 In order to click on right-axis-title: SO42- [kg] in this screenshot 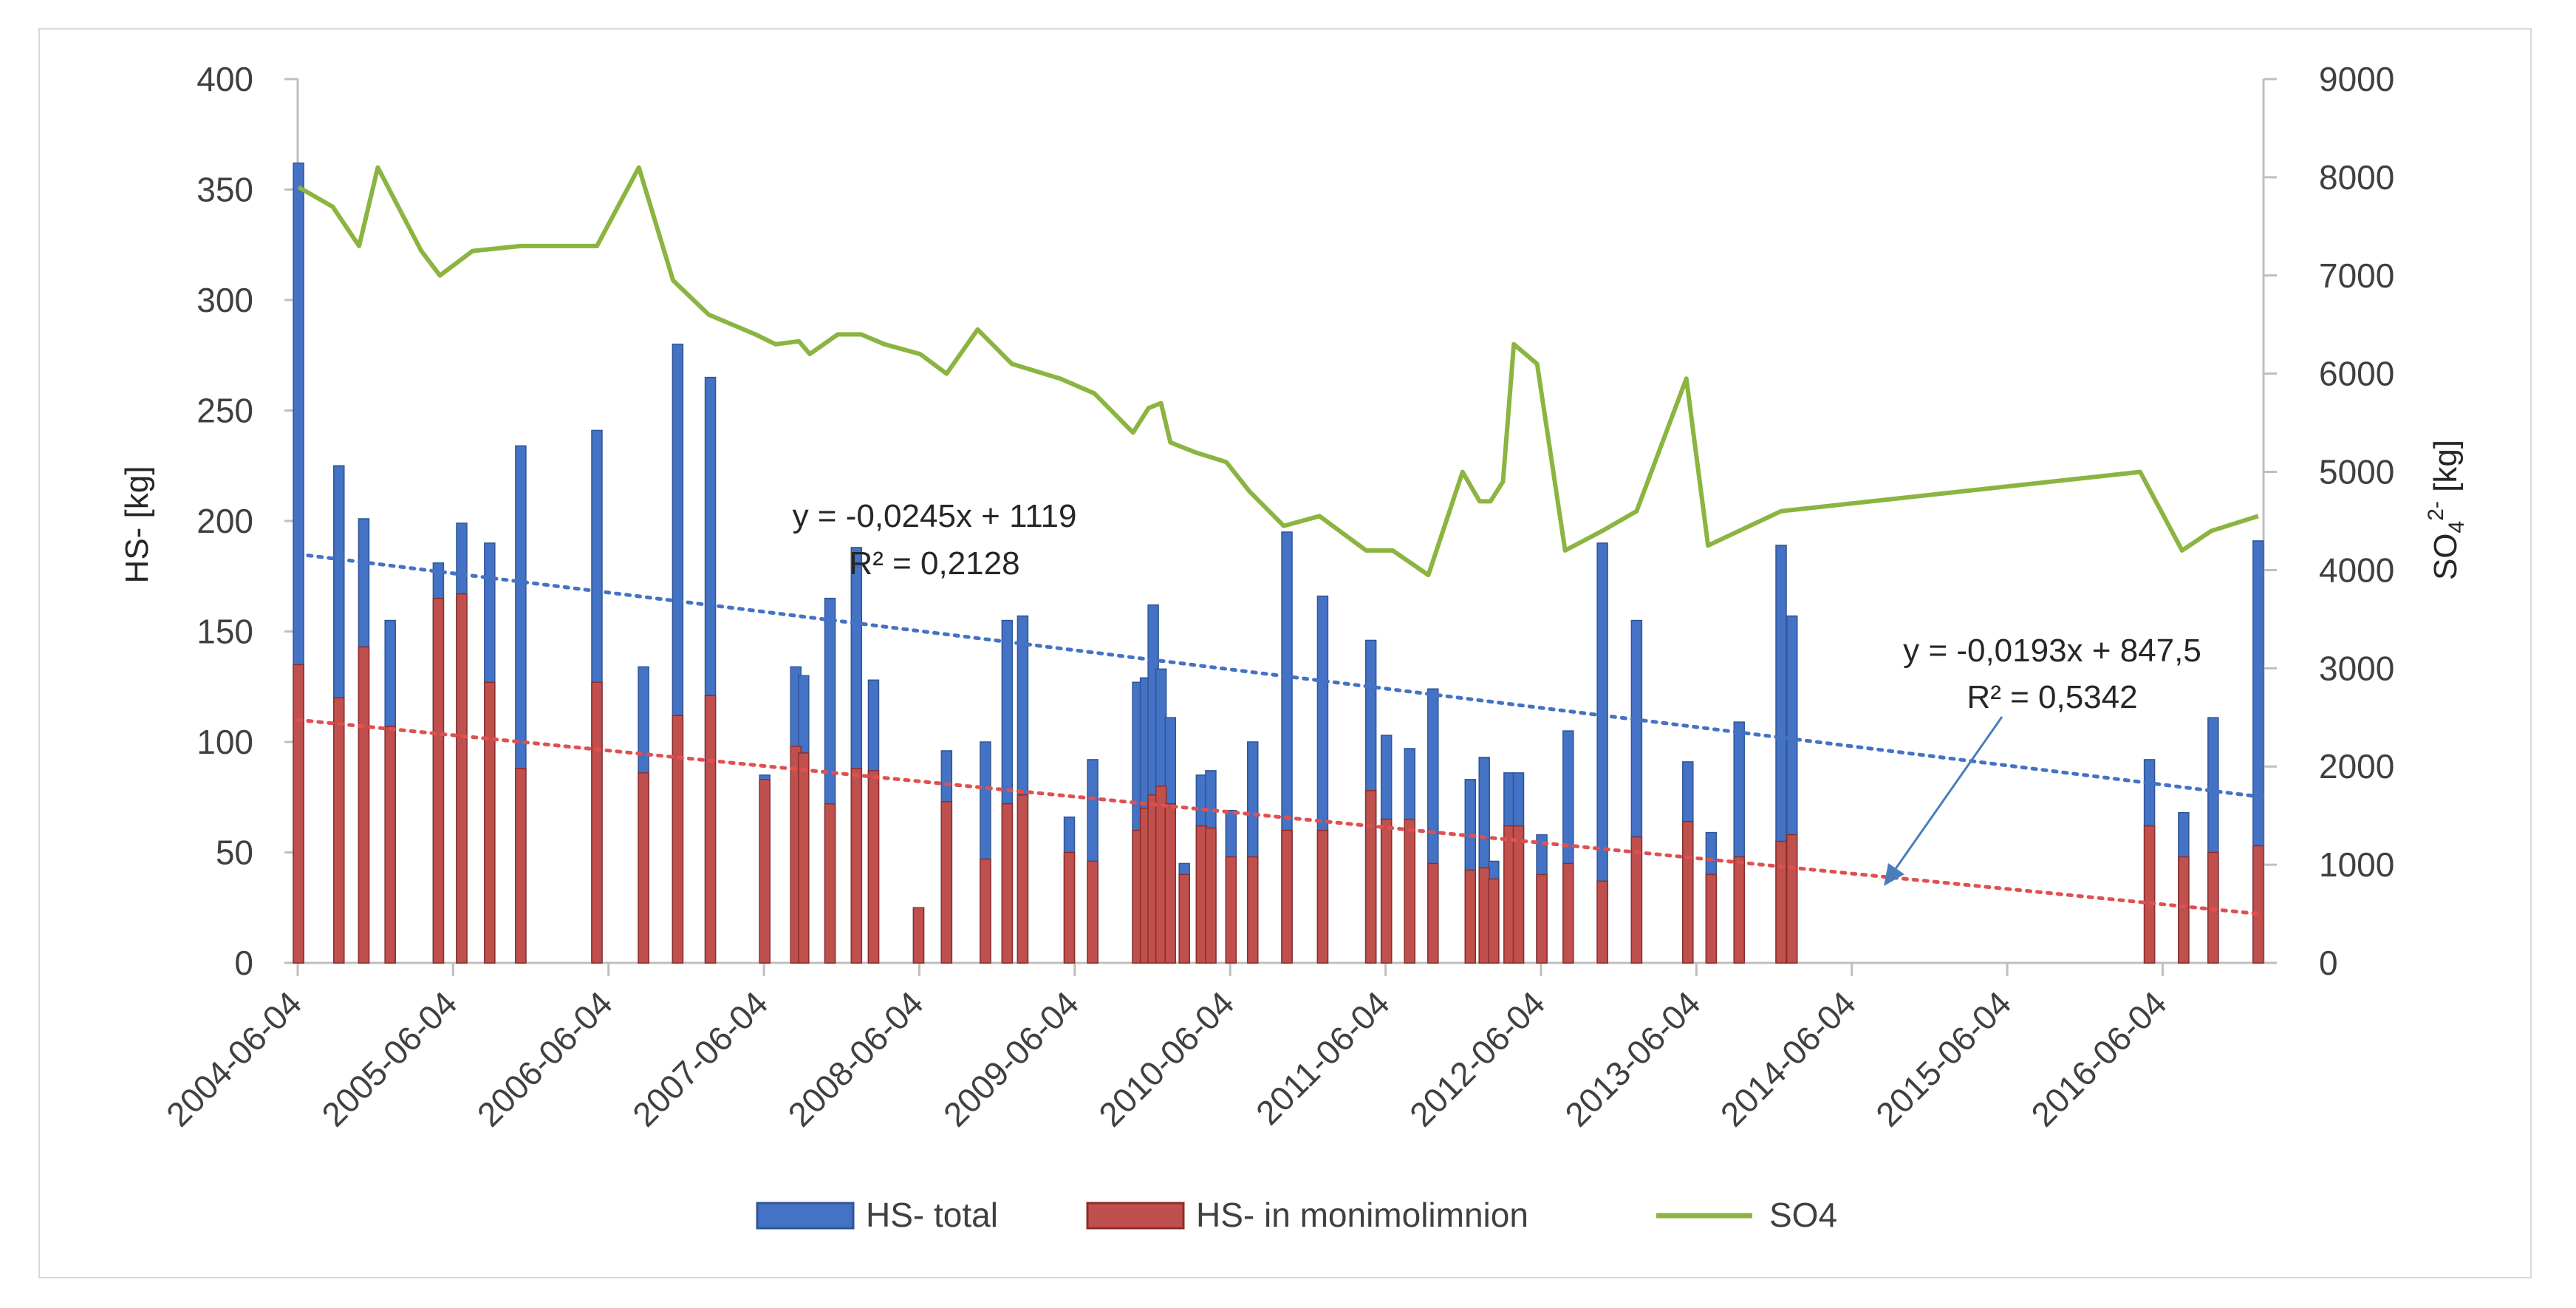, I will do `click(2446, 510)`.